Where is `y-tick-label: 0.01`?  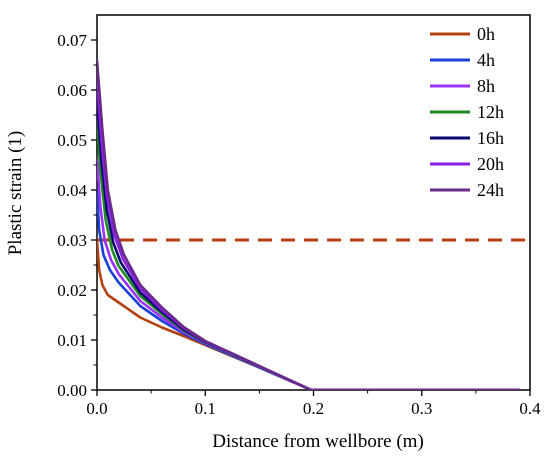
y-tick-label: 0.01 is located at coordinates (72, 340).